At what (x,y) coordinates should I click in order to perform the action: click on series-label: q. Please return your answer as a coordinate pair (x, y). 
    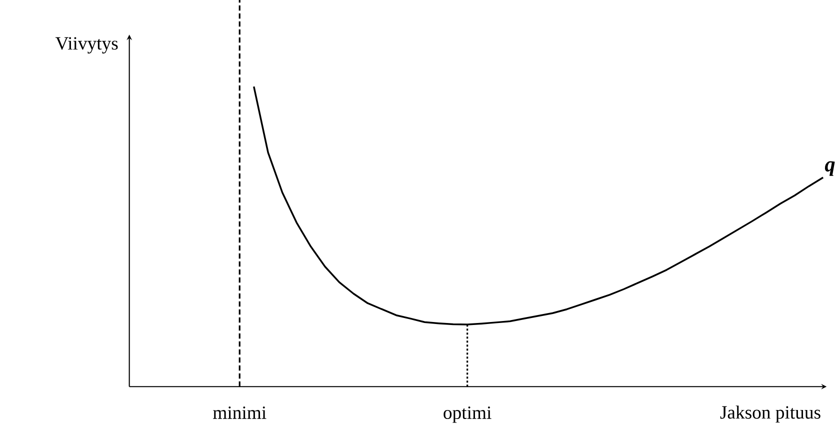
    Looking at the image, I should click on (829, 168).